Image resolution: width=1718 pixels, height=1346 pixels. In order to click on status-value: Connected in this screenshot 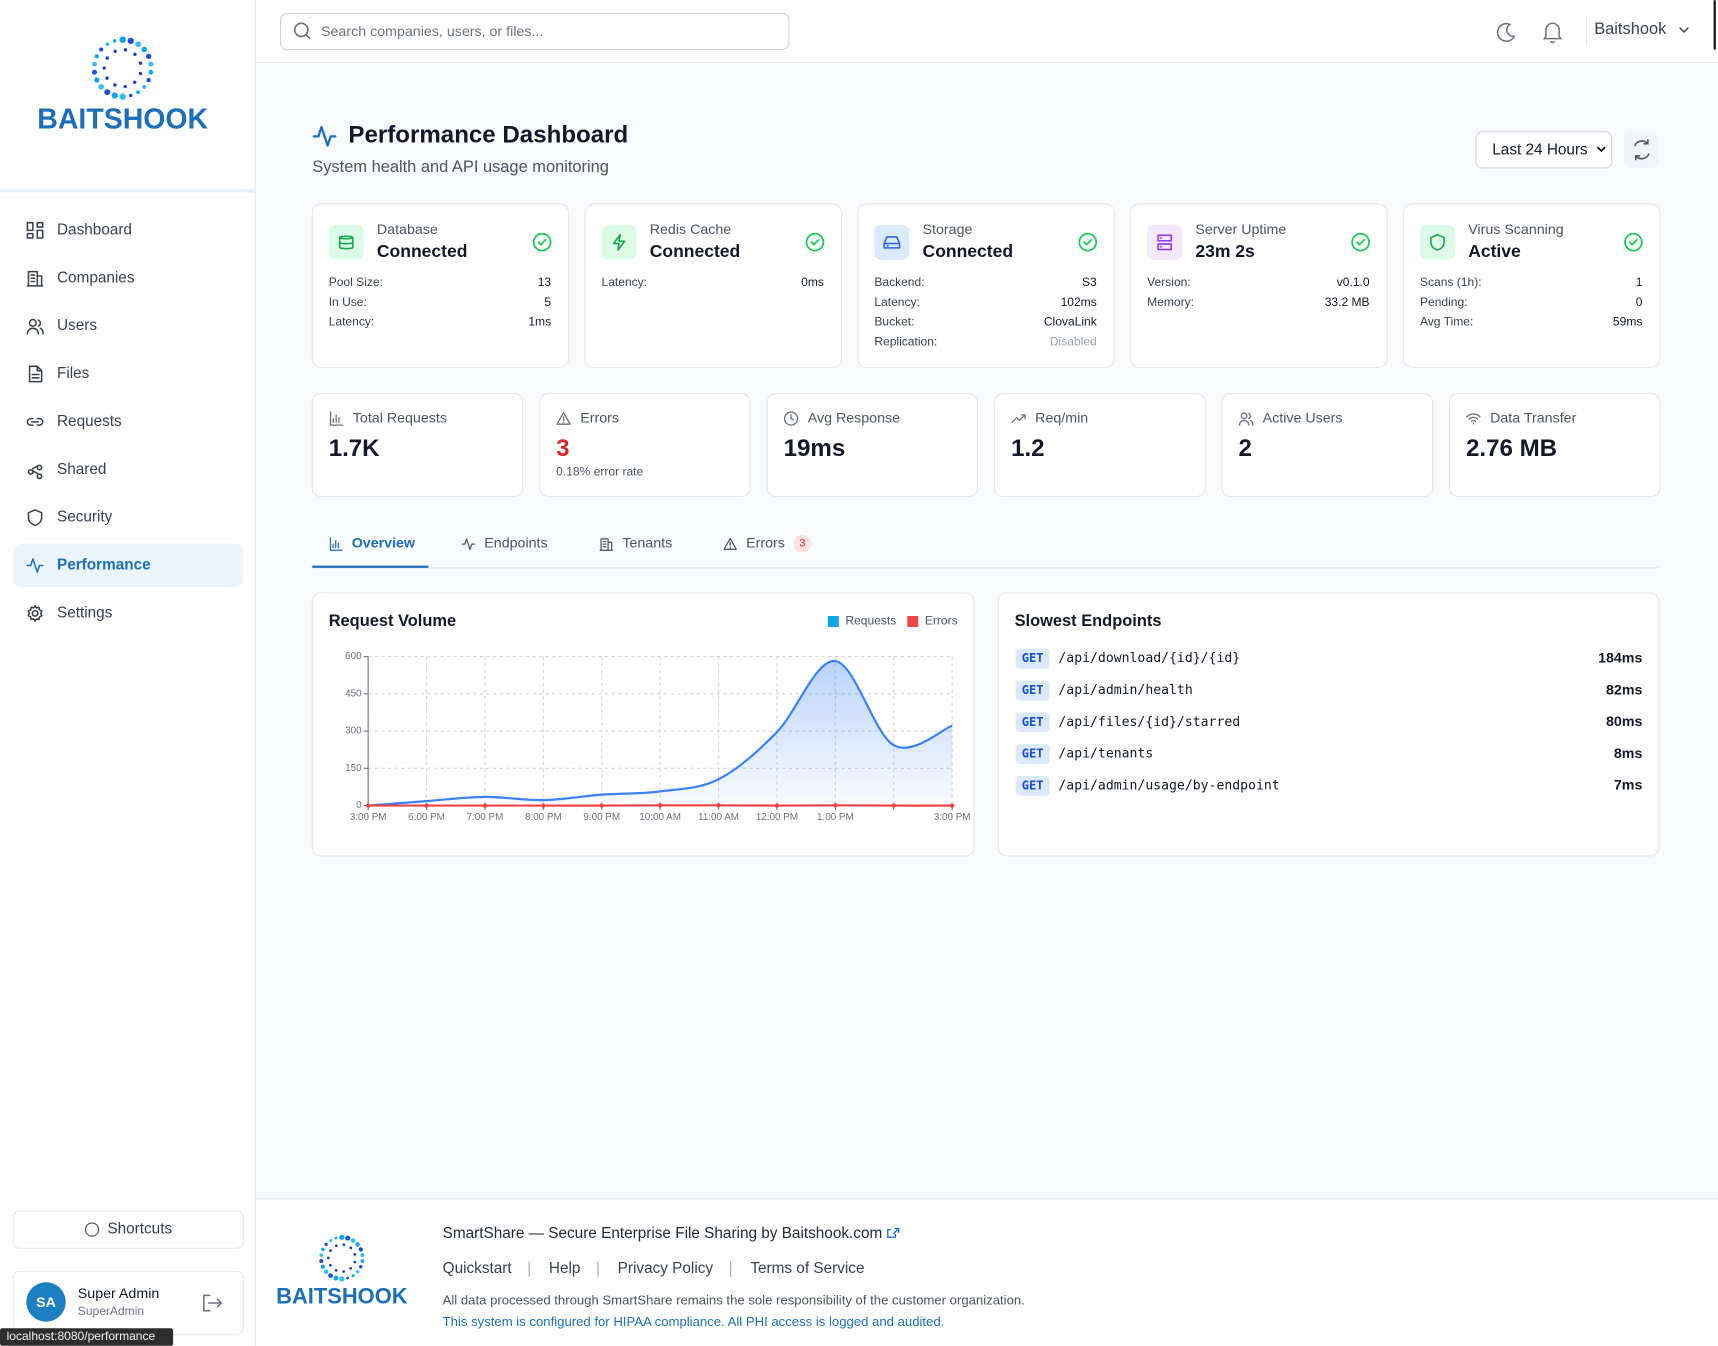, I will do `click(695, 251)`.